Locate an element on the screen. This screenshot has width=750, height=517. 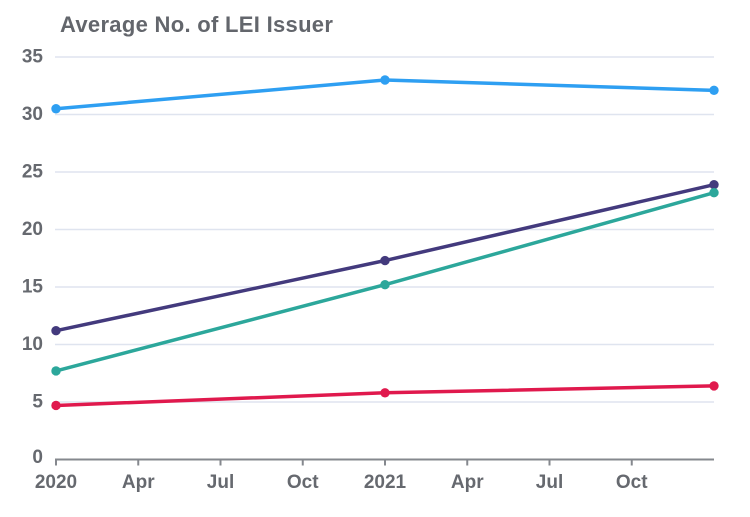
y-axis-tick-label: 35 is located at coordinates (33, 57).